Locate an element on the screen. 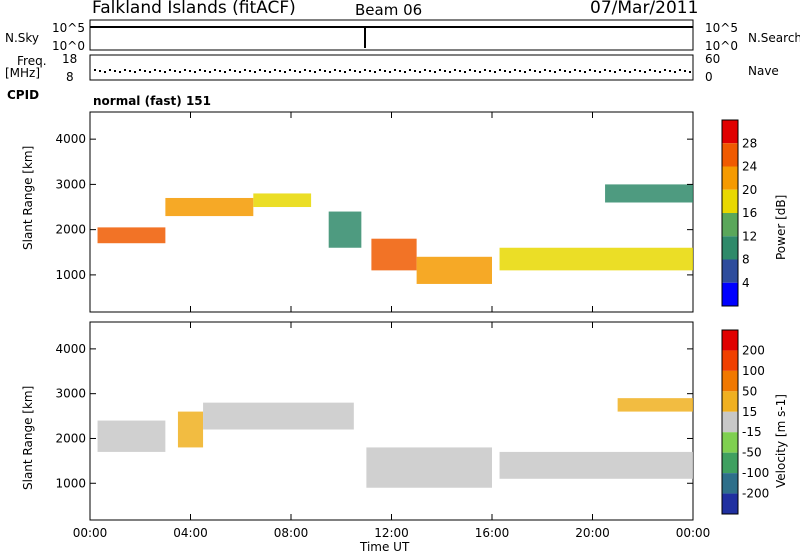 The height and width of the screenshot is (554, 800). x-tick-label: 12:00 is located at coordinates (391, 533).